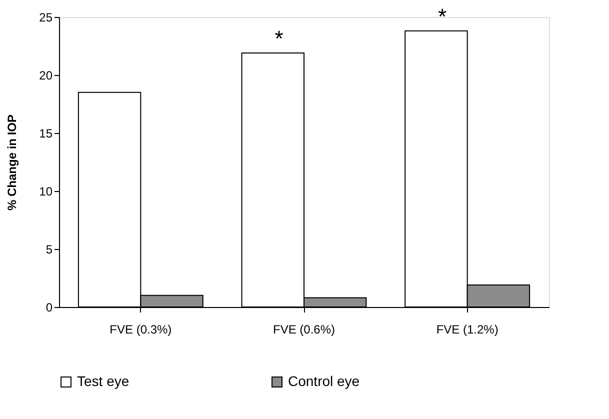 The width and height of the screenshot is (609, 419). What do you see at coordinates (103, 381) in the screenshot?
I see `legend-label: Test eye` at bounding box center [103, 381].